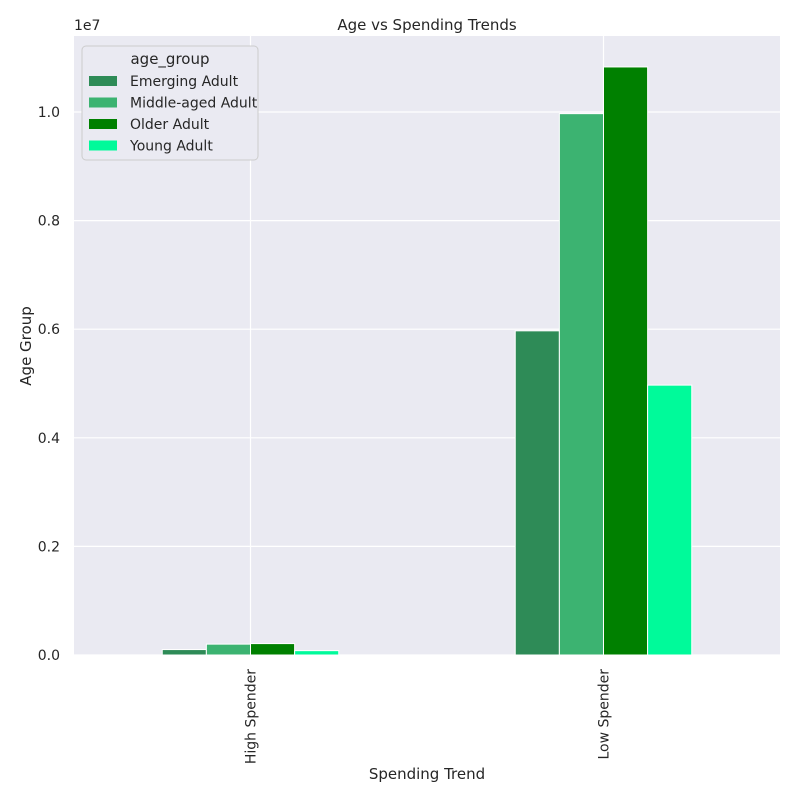 This screenshot has width=800, height=800. What do you see at coordinates (170, 125) in the screenshot?
I see `legend-label: Older Adult` at bounding box center [170, 125].